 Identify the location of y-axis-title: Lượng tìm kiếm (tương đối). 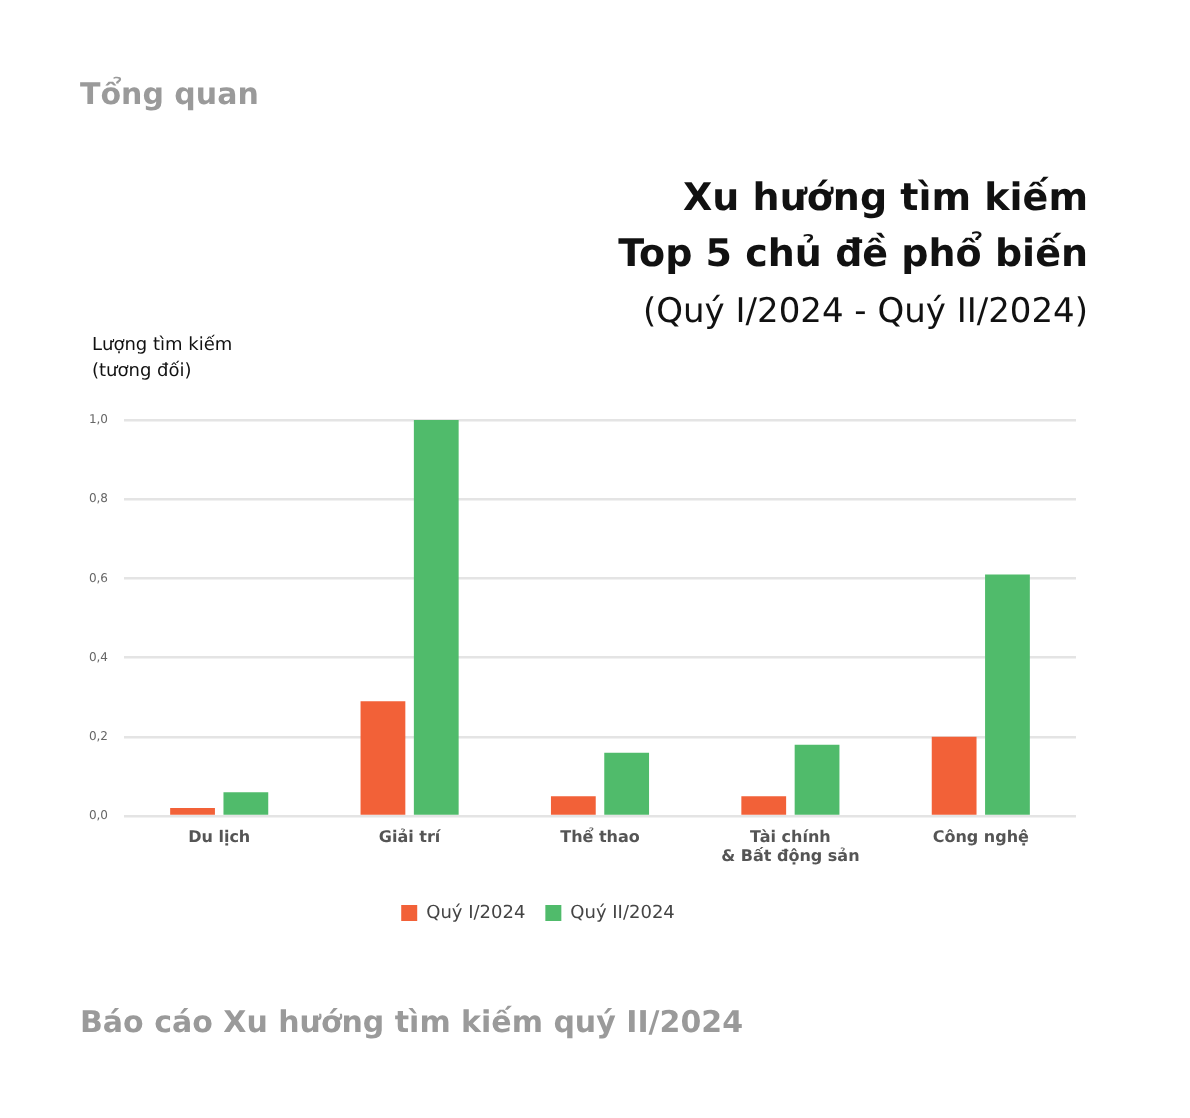
(162, 360).